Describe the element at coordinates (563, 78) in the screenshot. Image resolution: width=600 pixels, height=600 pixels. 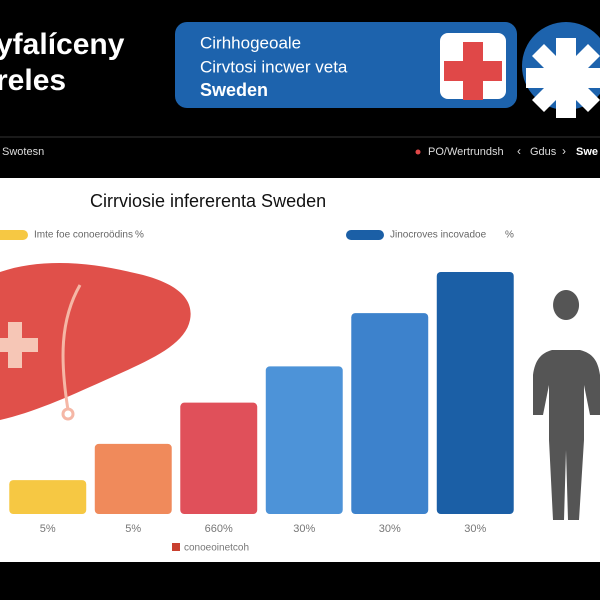
I see `medical-icon-mark` at that location.